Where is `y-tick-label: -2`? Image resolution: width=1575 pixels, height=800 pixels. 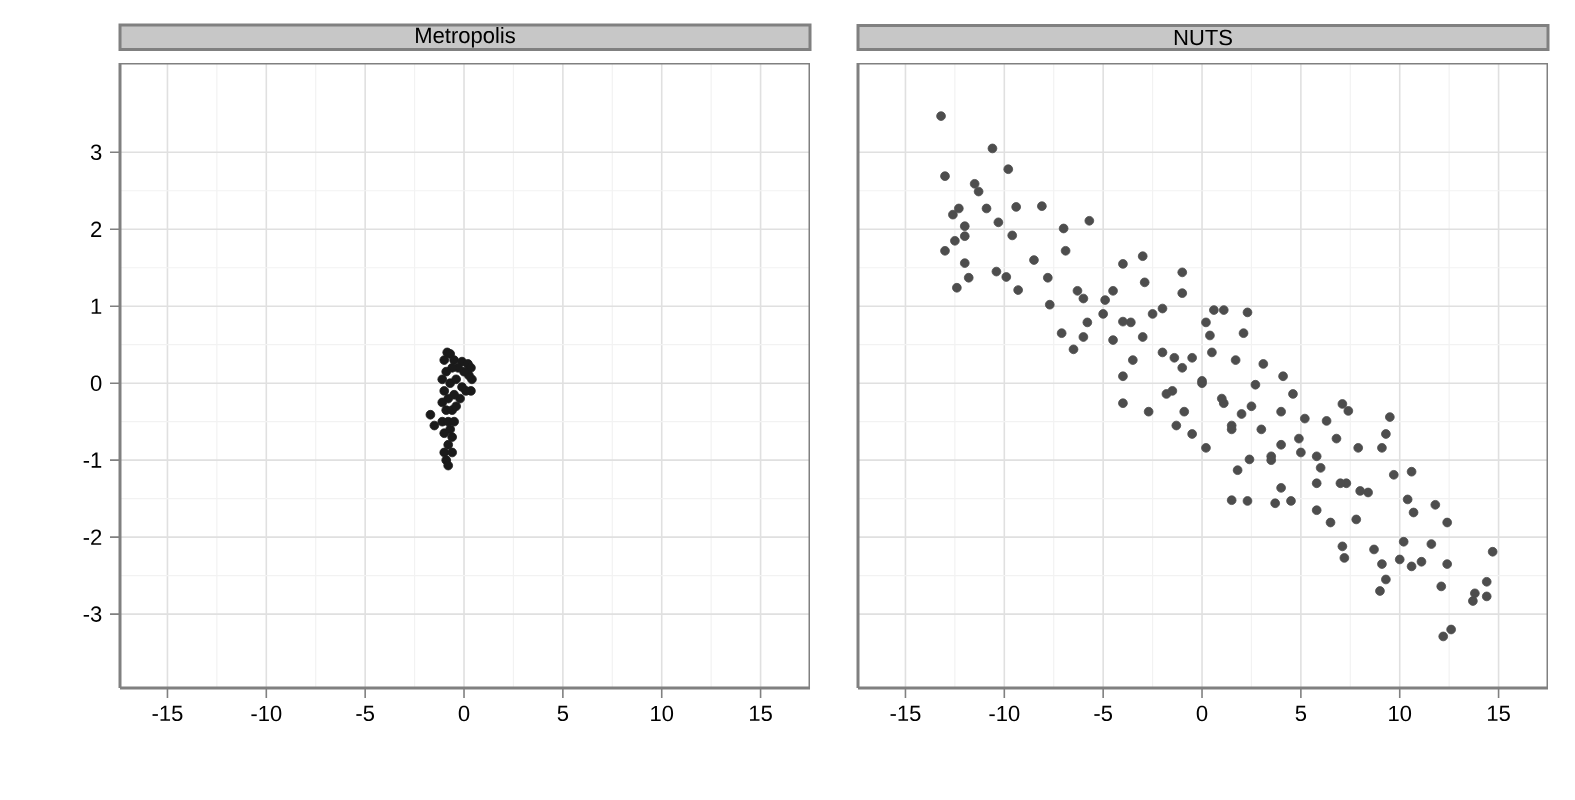 y-tick-label: -2 is located at coordinates (92, 537).